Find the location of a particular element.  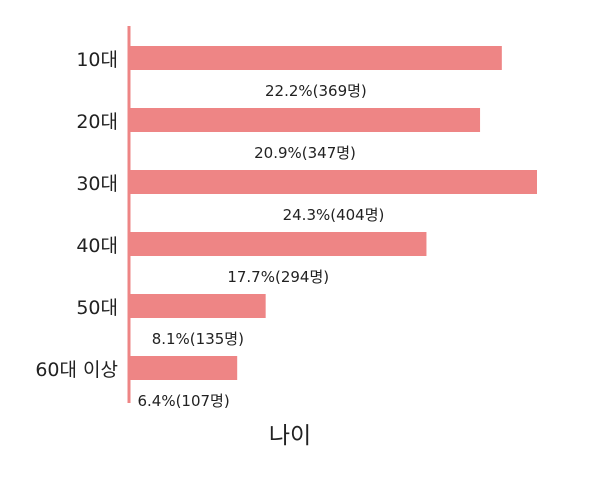

data-label: 6.4%(107명) is located at coordinates (183, 401).